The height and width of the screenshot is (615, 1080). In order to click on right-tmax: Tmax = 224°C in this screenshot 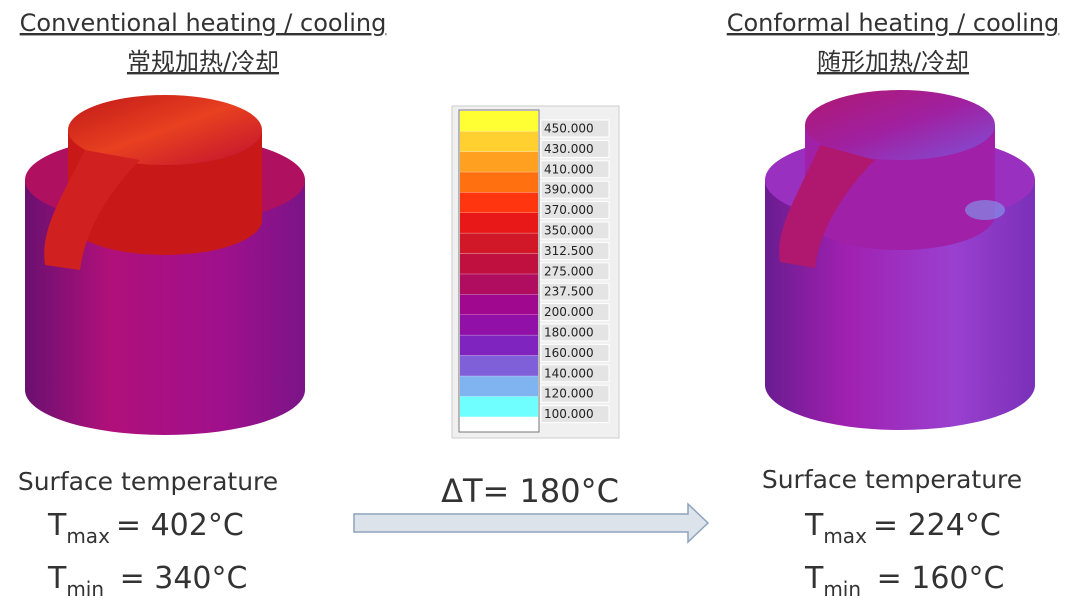, I will do `click(902, 528)`.